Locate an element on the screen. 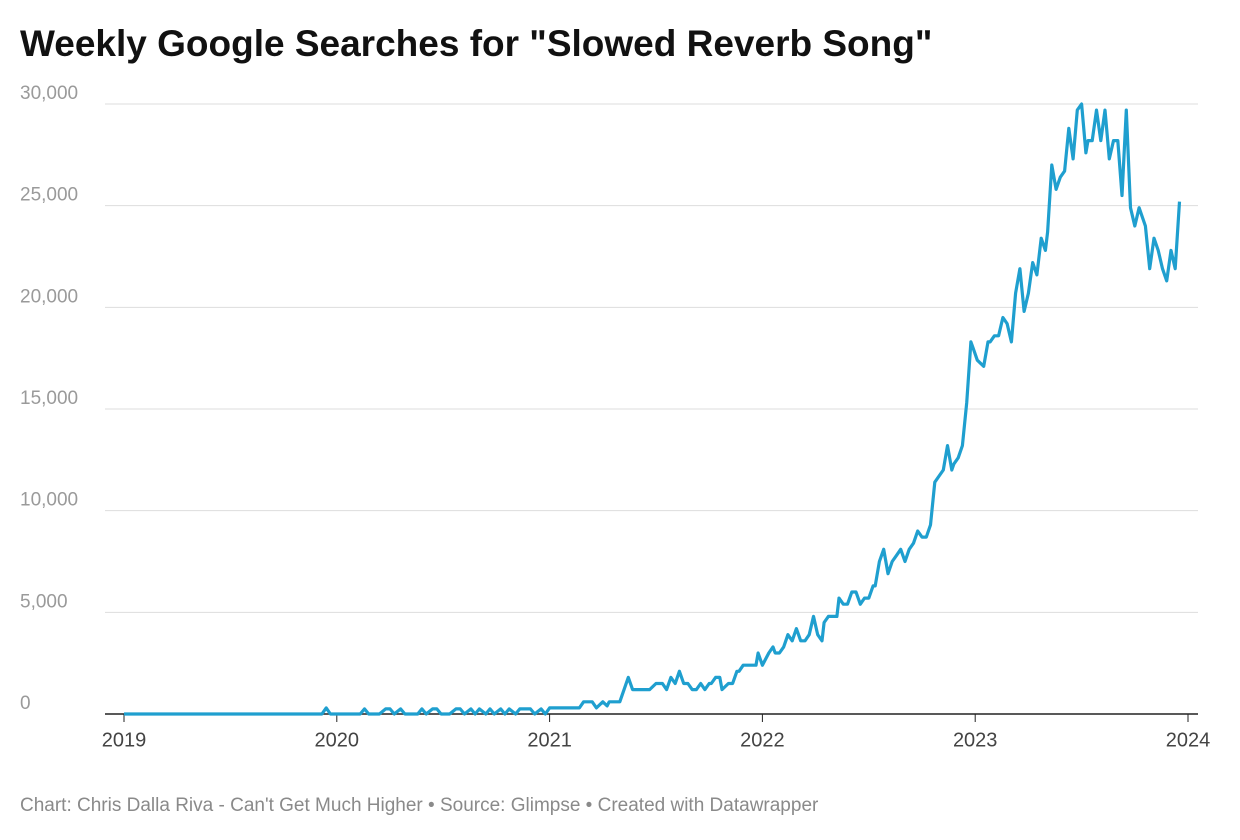 This screenshot has height=840, width=1240. x-tick-label: 2024 is located at coordinates (1188, 740).